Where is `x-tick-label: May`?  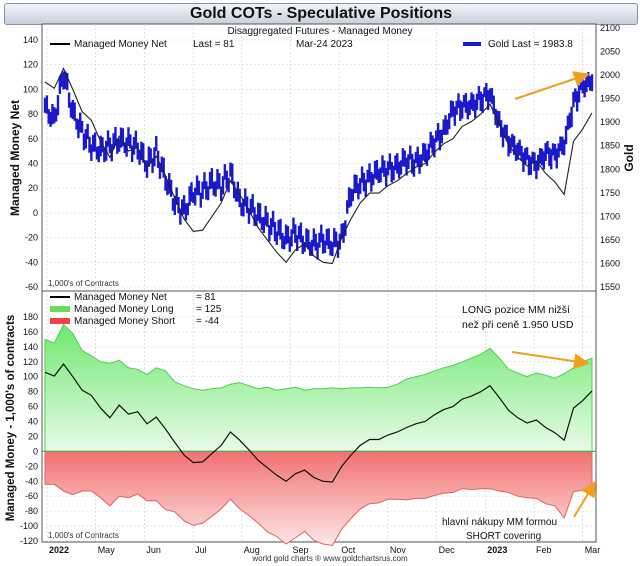 x-tick-label: May is located at coordinates (107, 550).